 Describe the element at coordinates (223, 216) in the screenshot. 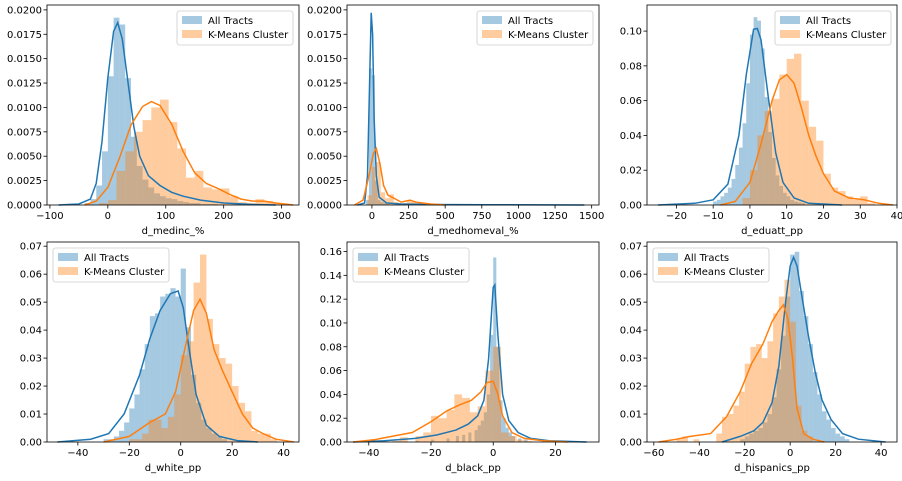

I see `x-tick-label: 200` at that location.